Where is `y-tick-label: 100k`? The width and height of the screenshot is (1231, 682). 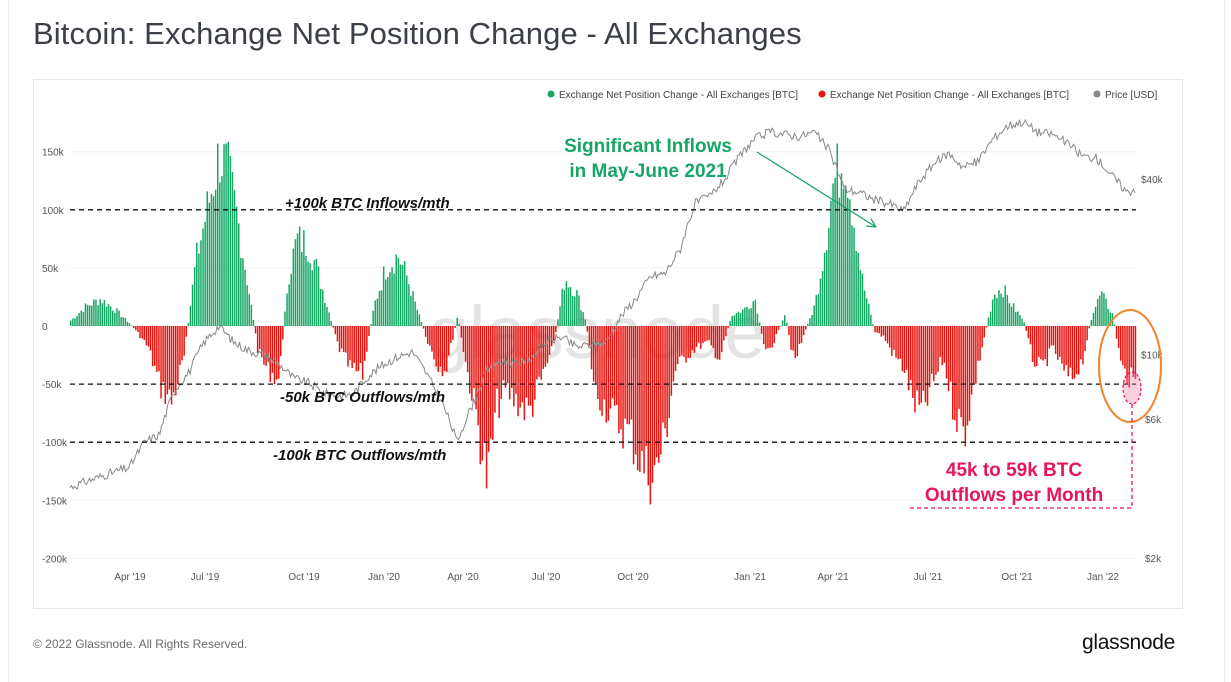 y-tick-label: 100k is located at coordinates (53, 211).